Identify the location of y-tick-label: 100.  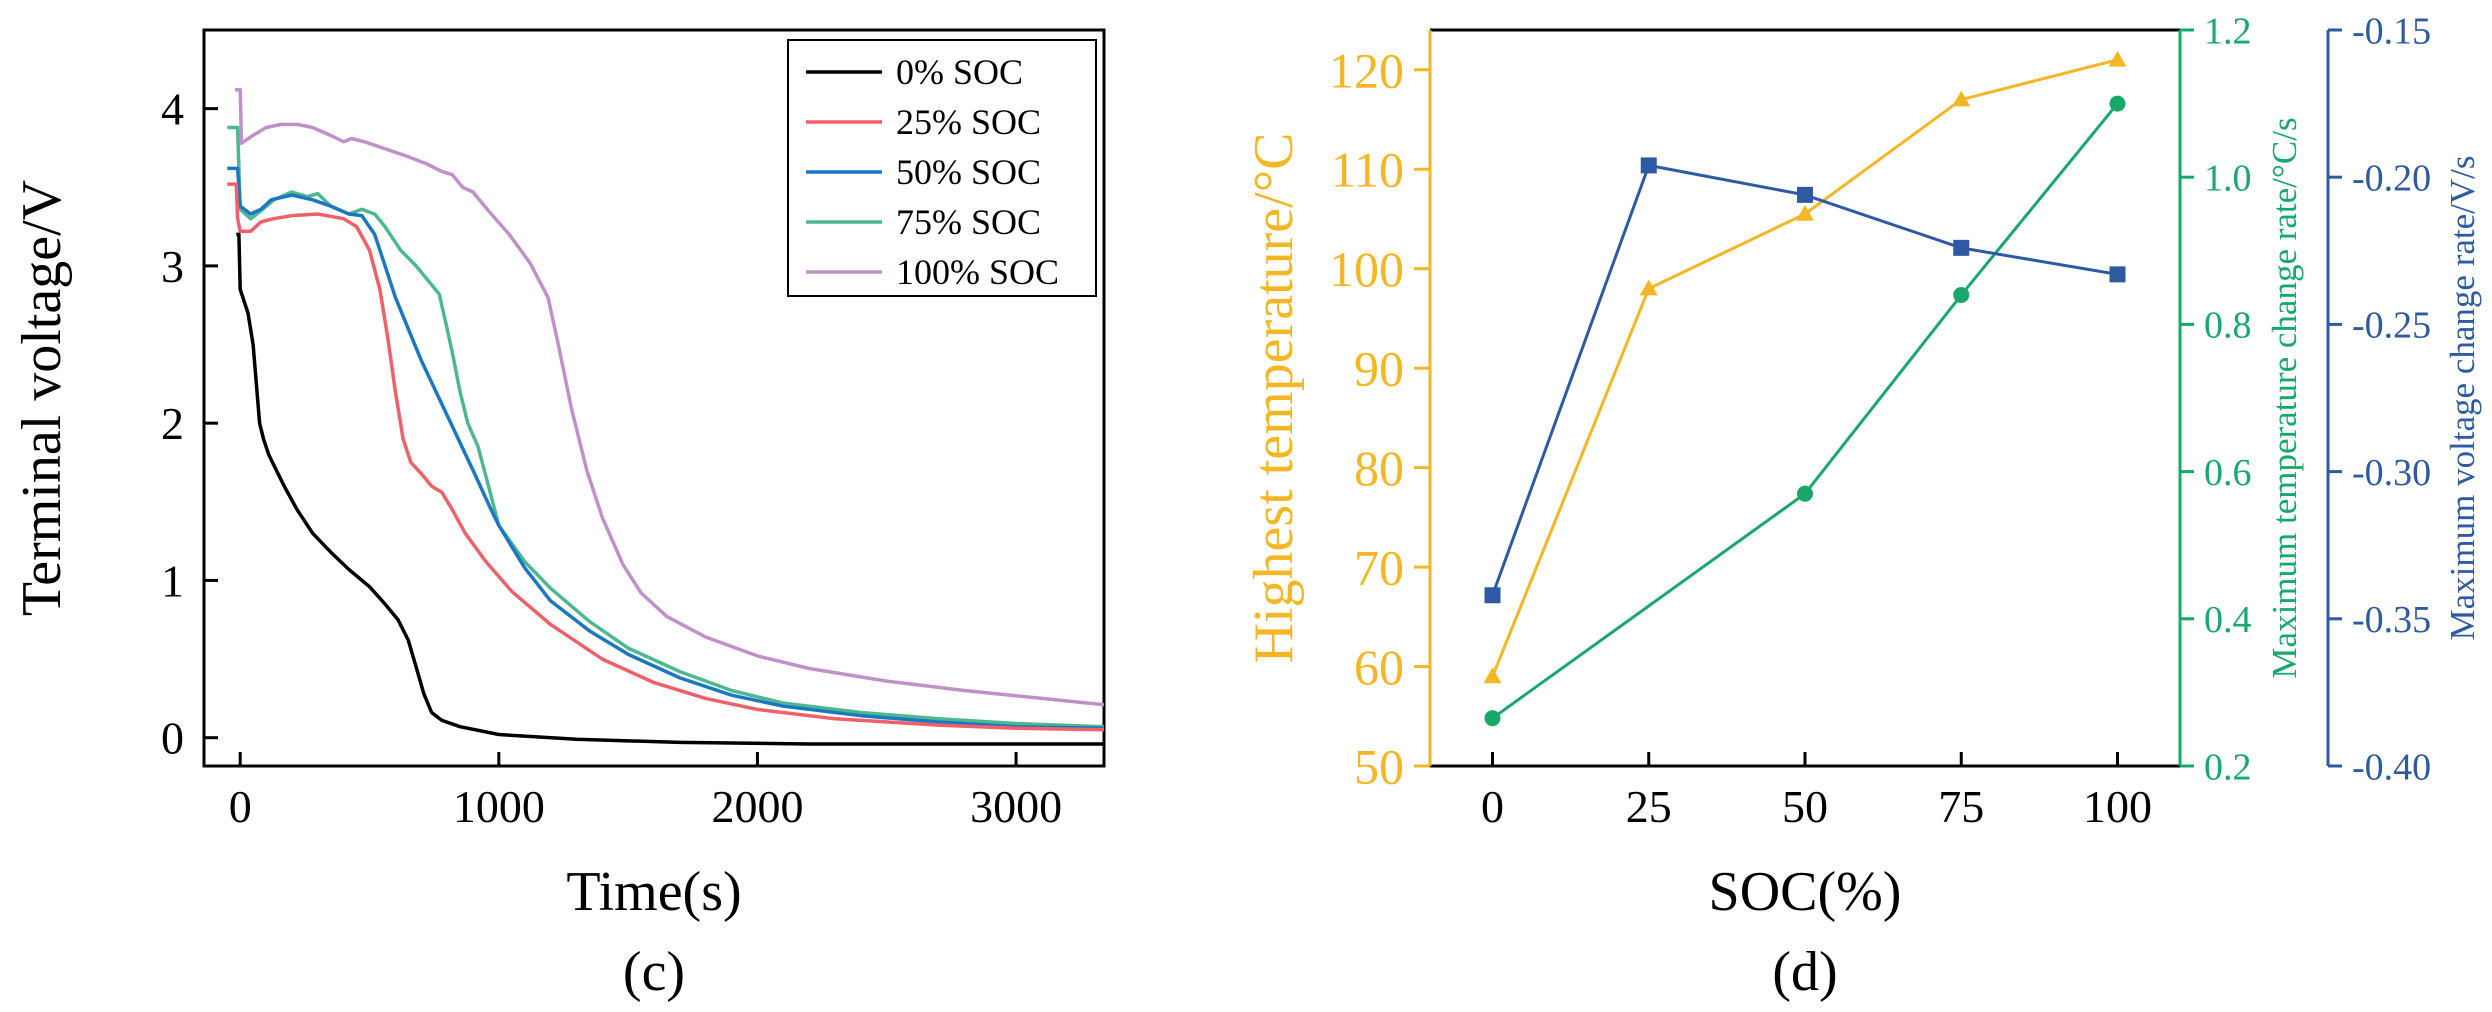
(1366, 269).